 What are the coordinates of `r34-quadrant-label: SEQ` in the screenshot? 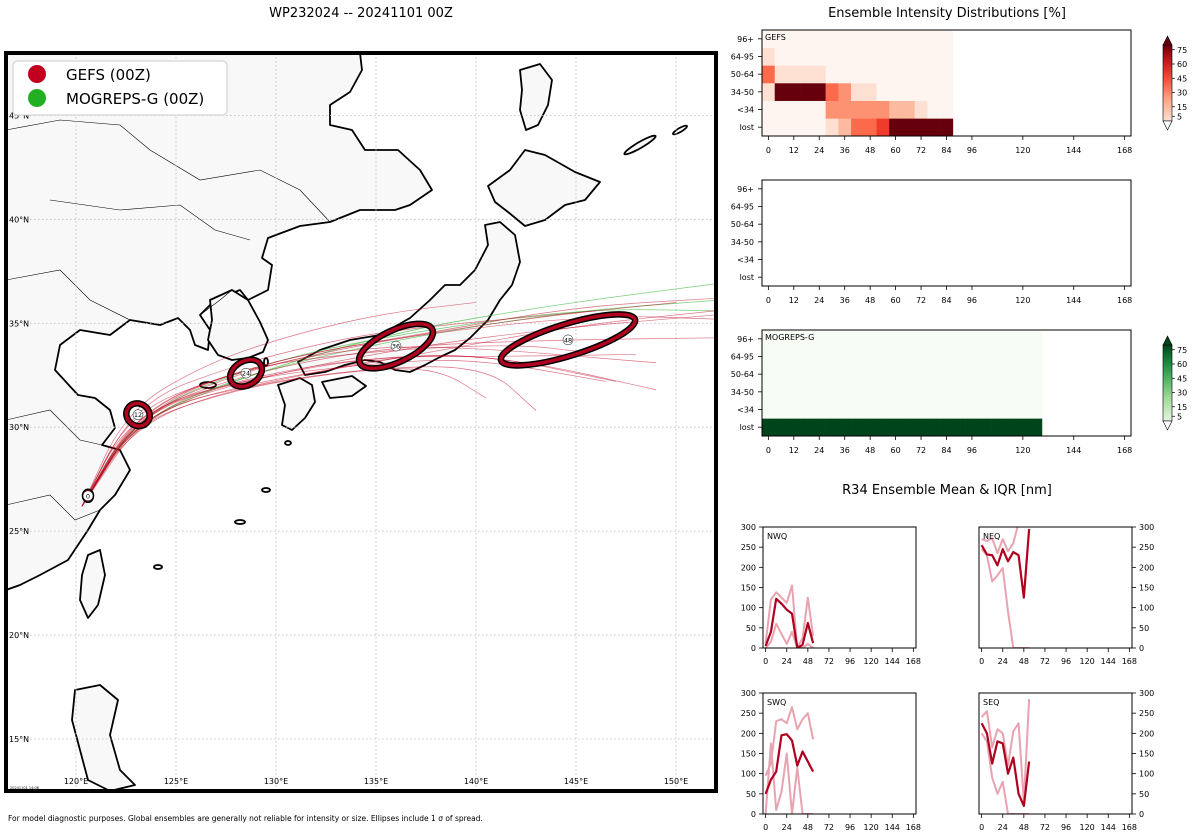 It's located at (991, 702).